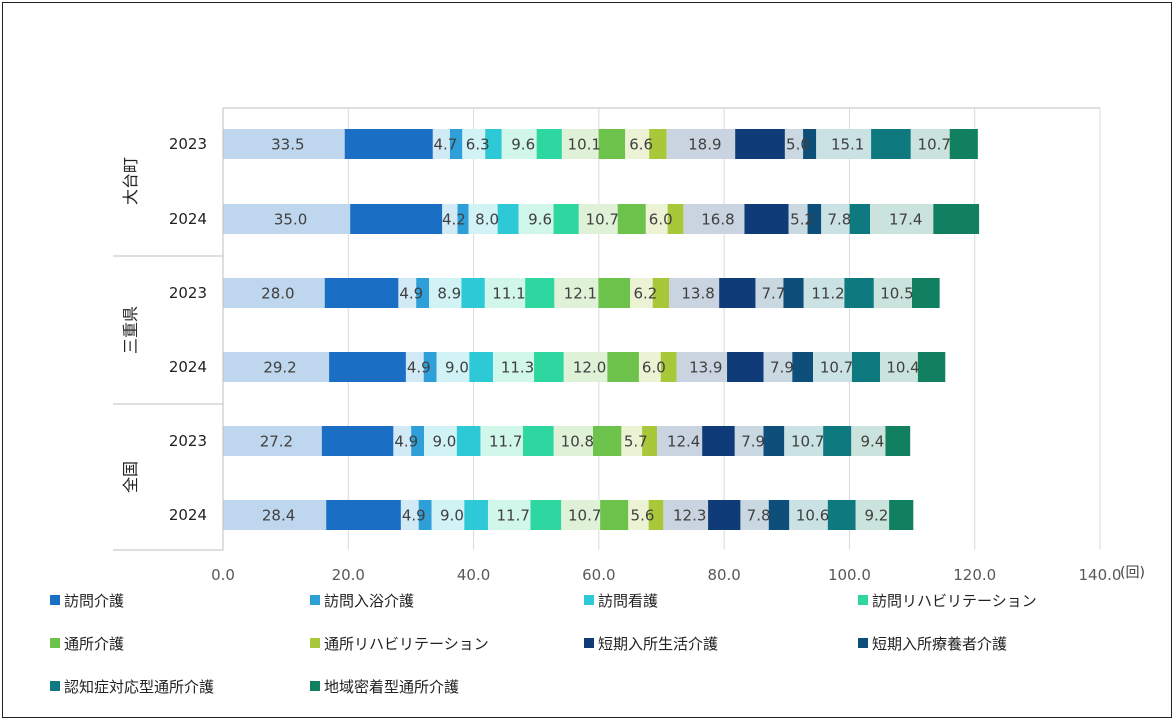 This screenshot has height=722, width=1176. Describe the element at coordinates (130, 477) in the screenshot. I see `group-label: 全国` at that location.